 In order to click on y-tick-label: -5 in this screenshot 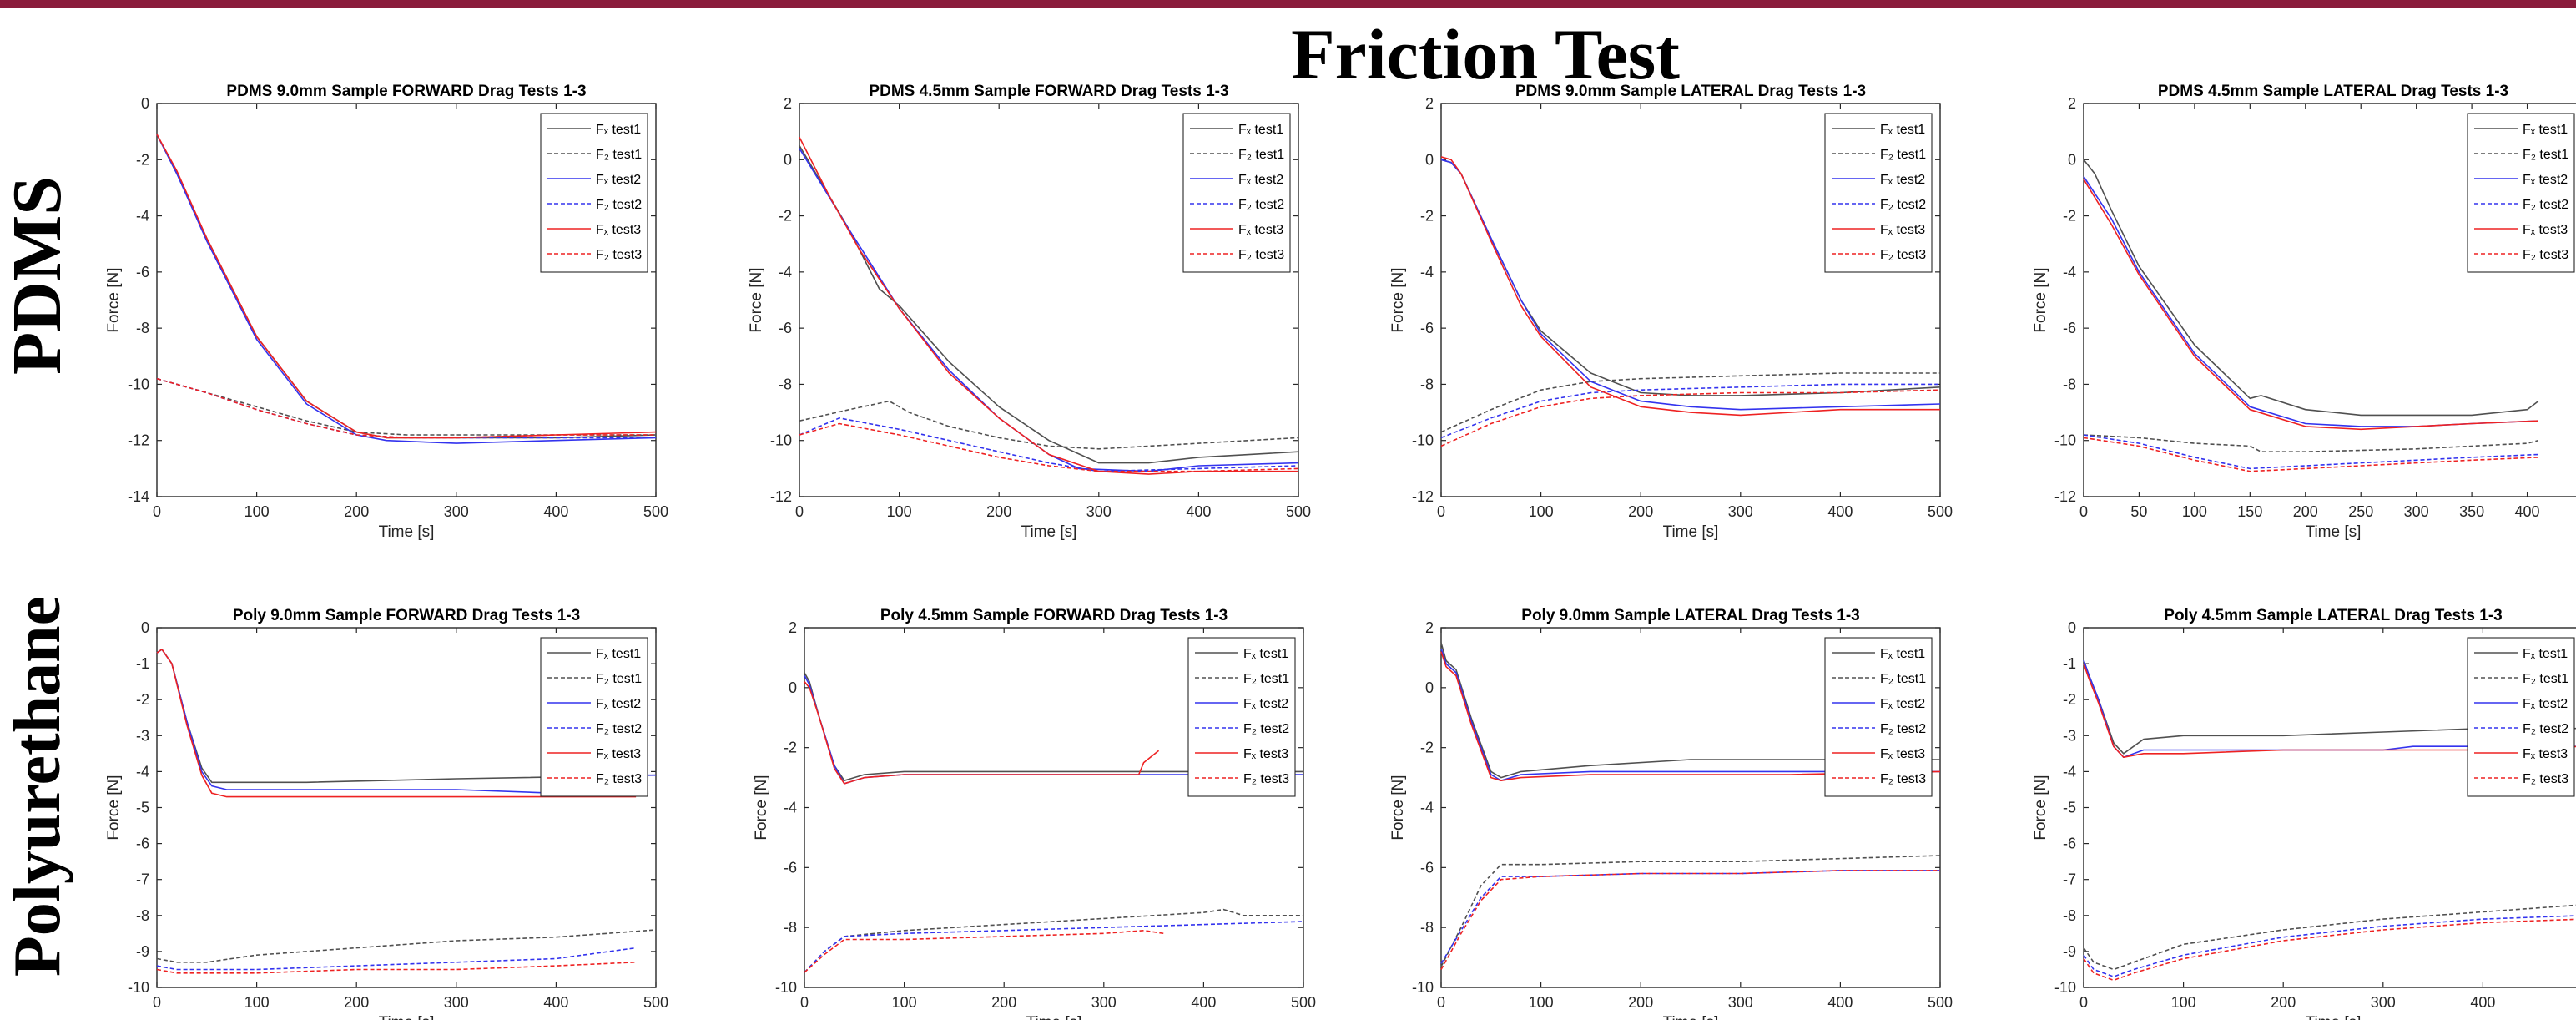, I will do `click(143, 808)`.